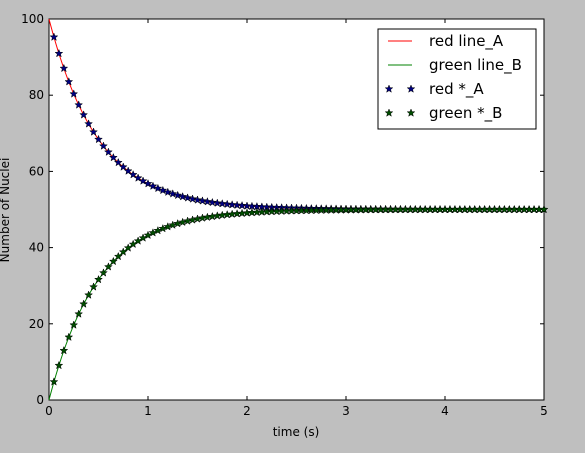 The image size is (585, 453). I want to click on x-tick-label: 5, so click(544, 411).